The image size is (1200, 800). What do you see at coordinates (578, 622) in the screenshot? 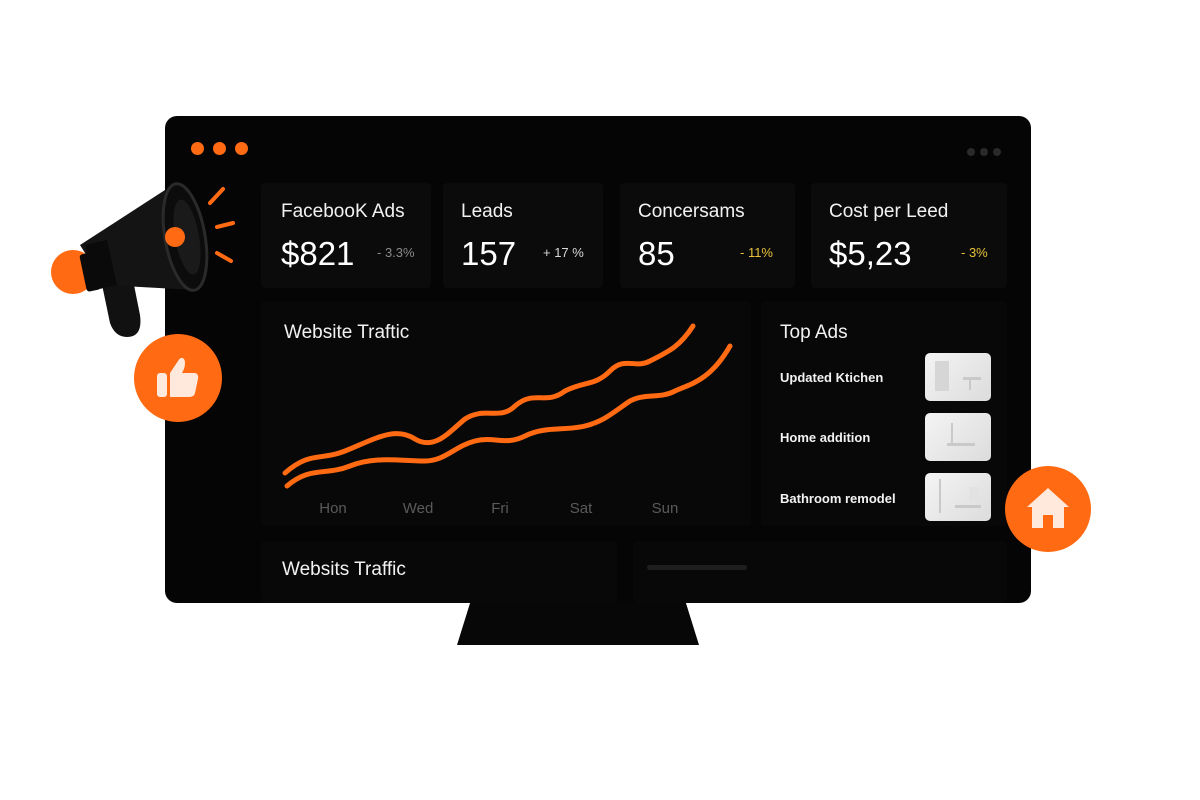
I see `monitor-stand` at bounding box center [578, 622].